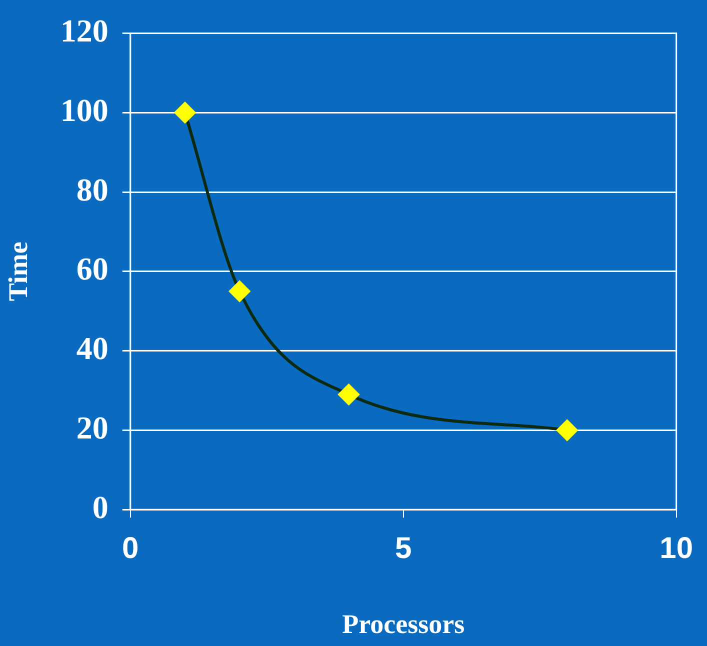 This screenshot has width=707, height=646. I want to click on y-tick-label: 40, so click(92, 348).